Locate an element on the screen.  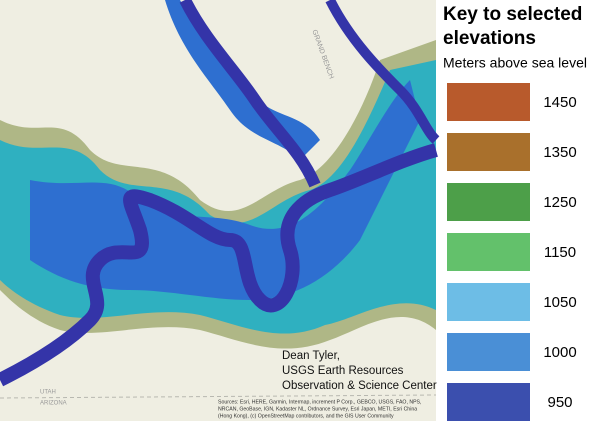
legend-subtitle: Meters above sea level is located at coordinates (515, 63).